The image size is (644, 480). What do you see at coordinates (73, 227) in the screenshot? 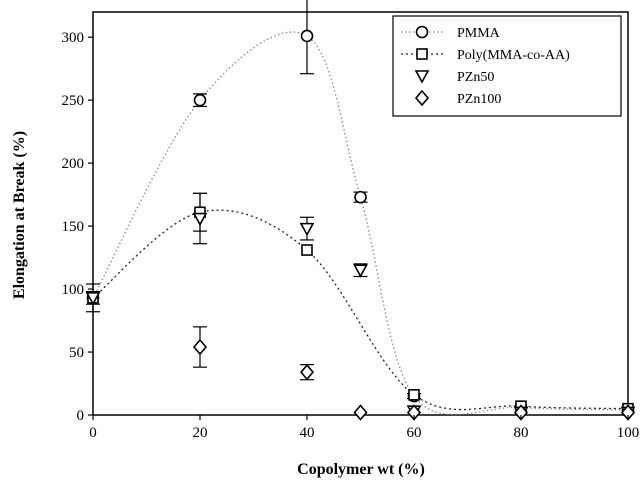
I see `y-tick-label: 150` at bounding box center [73, 227].